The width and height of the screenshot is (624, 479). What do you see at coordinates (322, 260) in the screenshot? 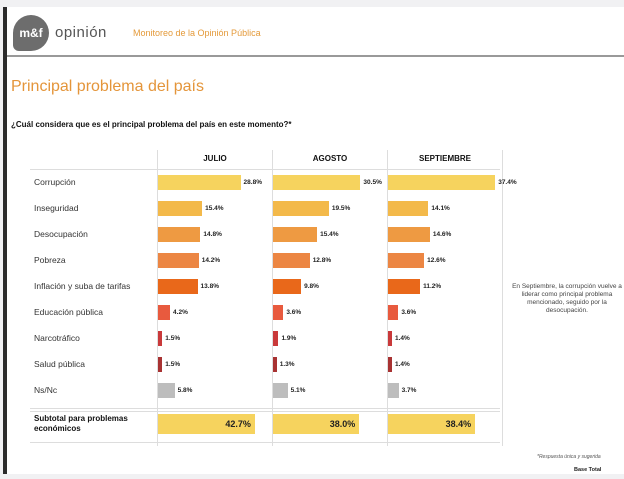
I see `data-label: 12.8%` at bounding box center [322, 260].